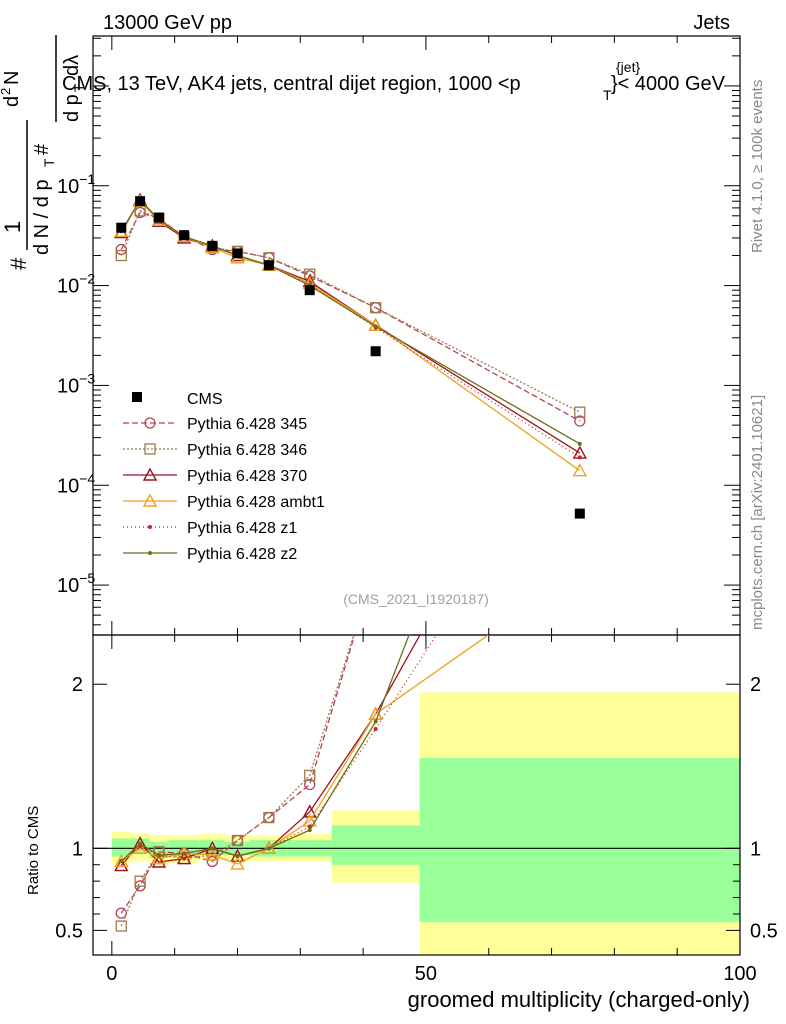 This screenshot has width=786, height=1024. I want to click on legend-cms-label: CMS, so click(205, 399).